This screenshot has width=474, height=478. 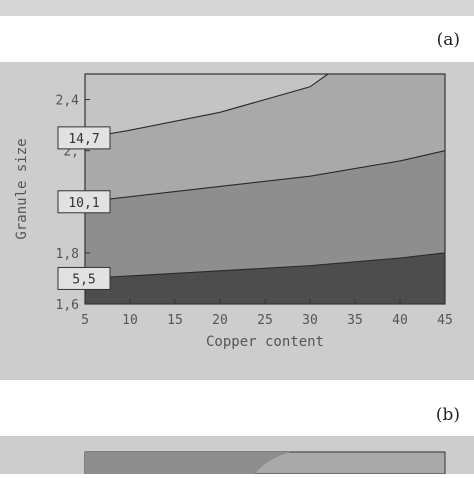 I want to click on contour-label-3: 14,7, so click(x=83, y=139).